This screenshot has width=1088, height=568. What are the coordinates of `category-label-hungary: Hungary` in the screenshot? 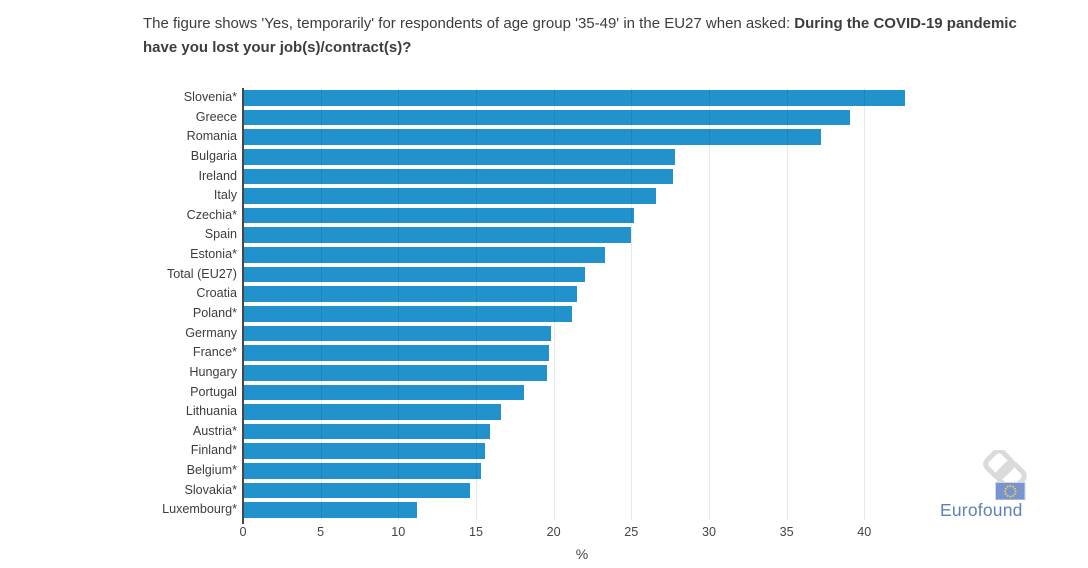 It's located at (213, 371).